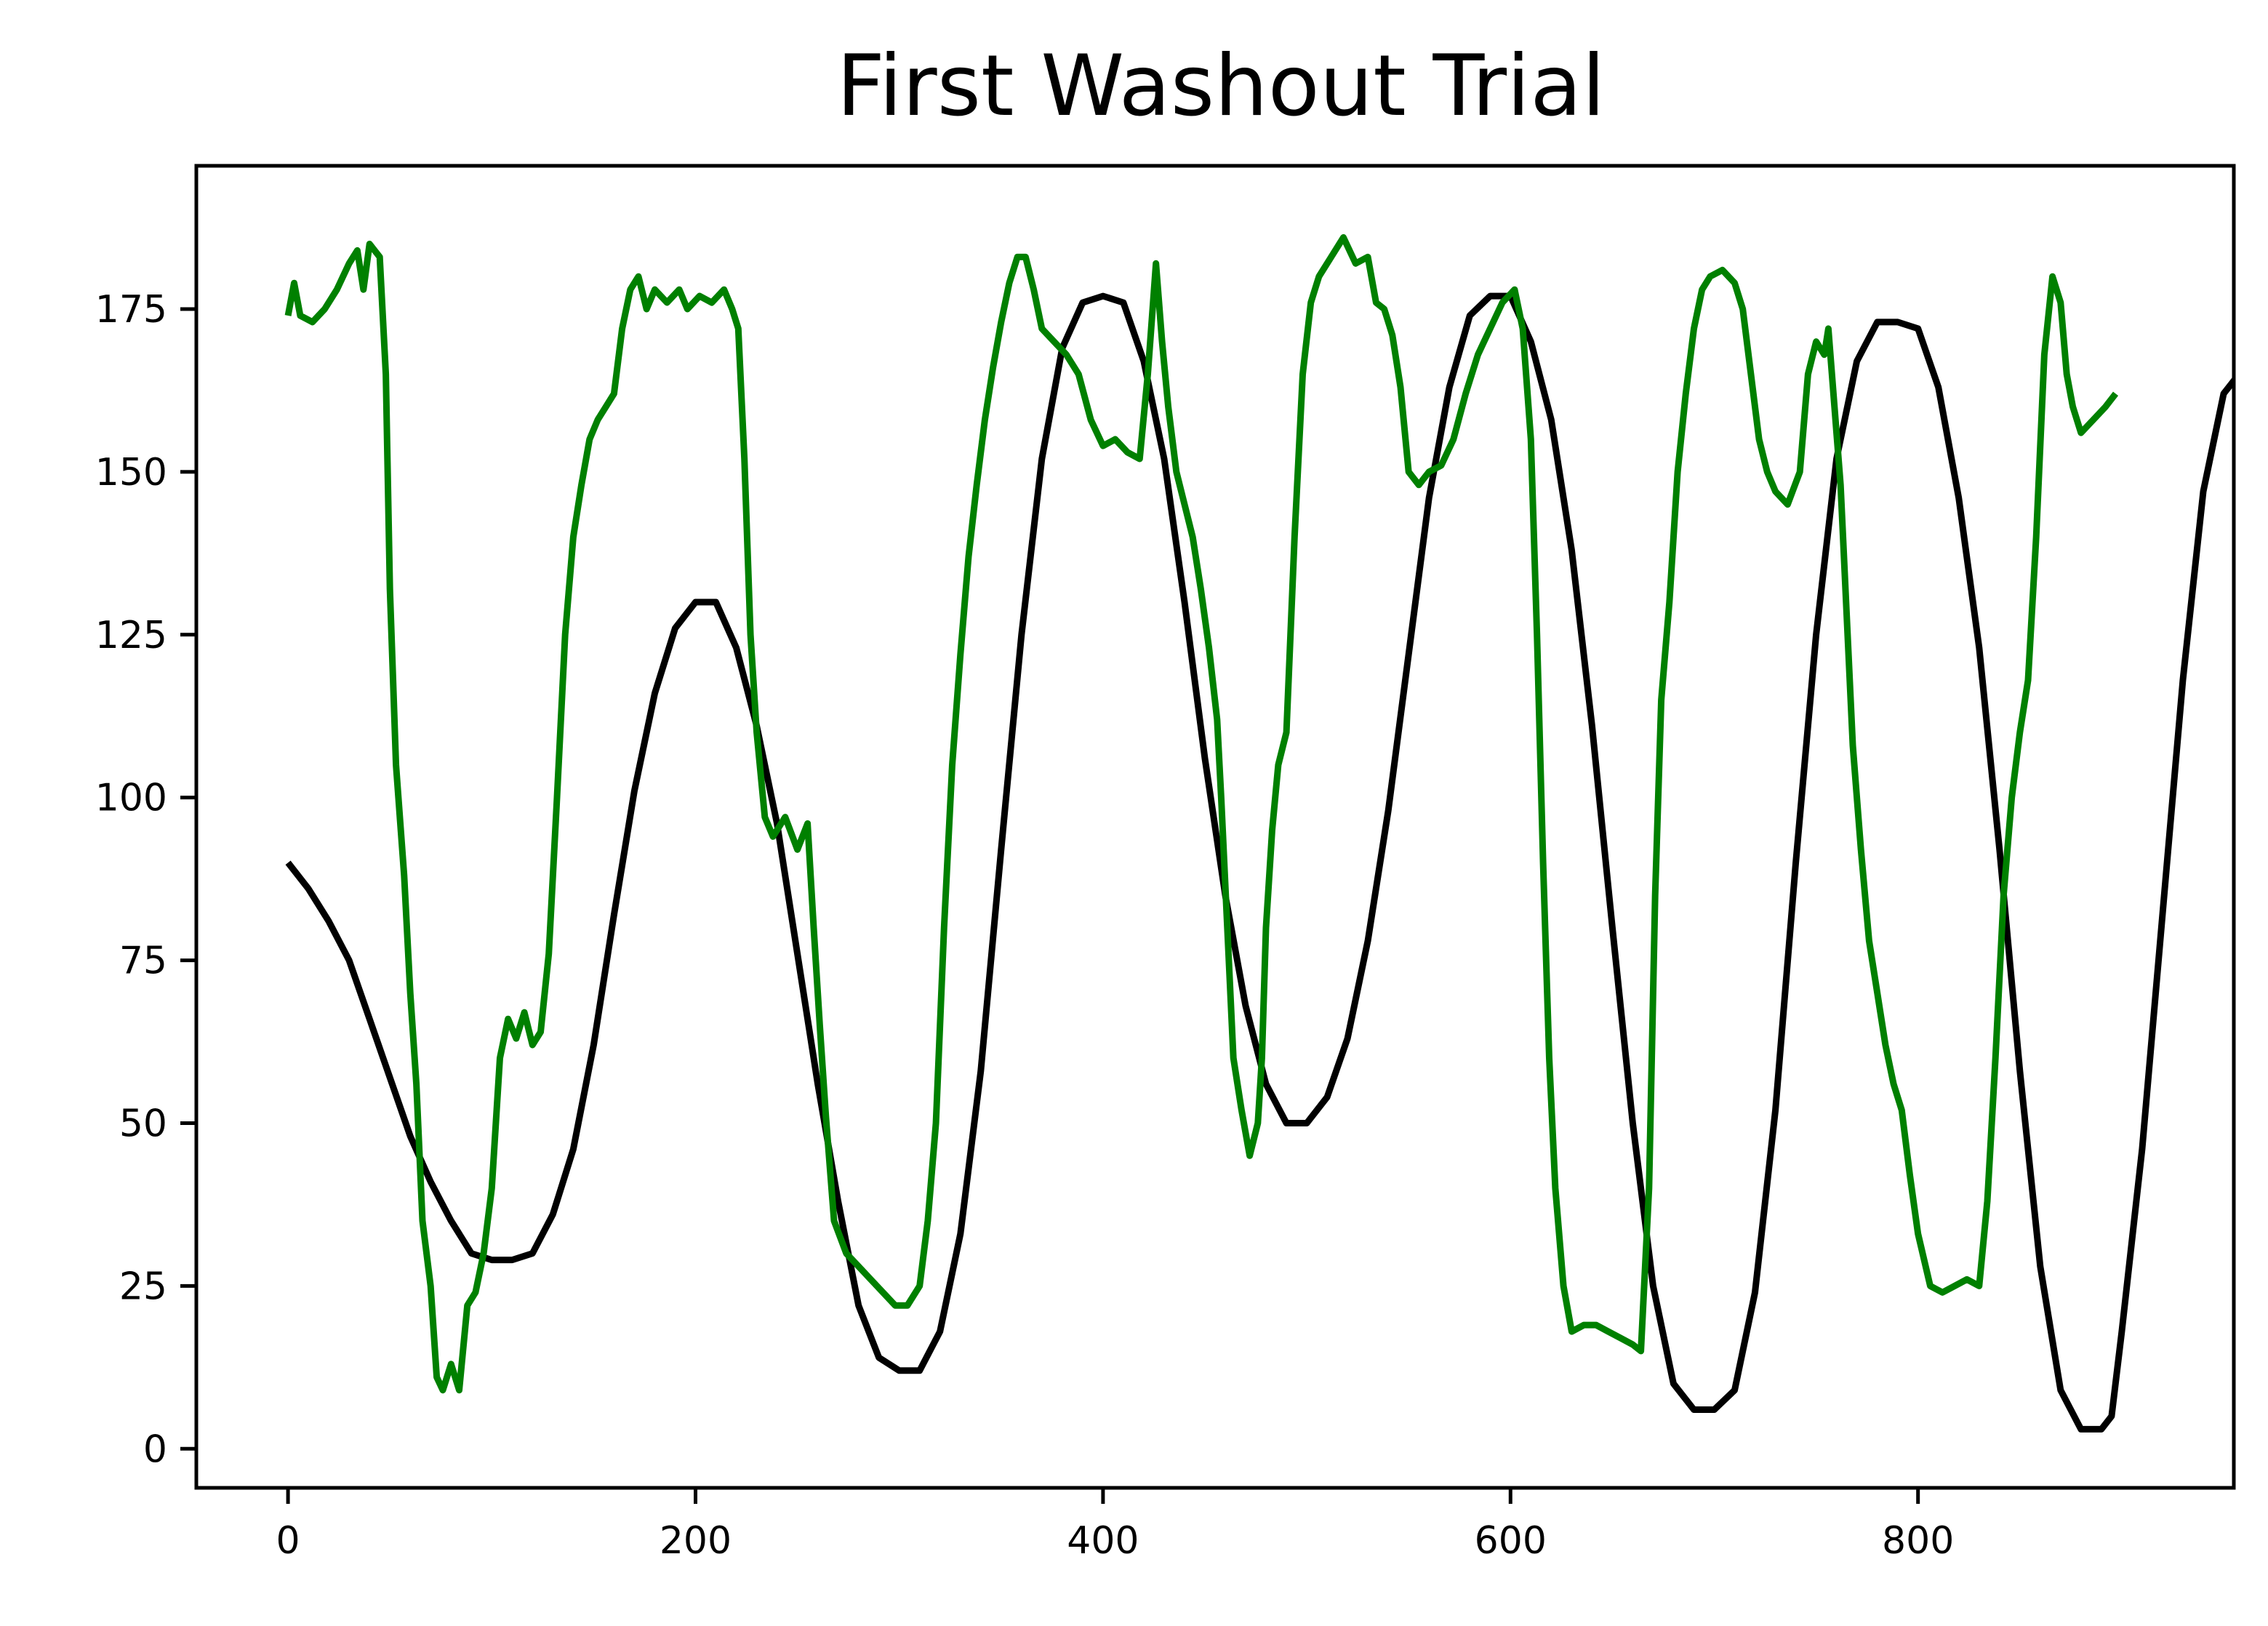  I want to click on x-tick-label: 200, so click(696, 1541).